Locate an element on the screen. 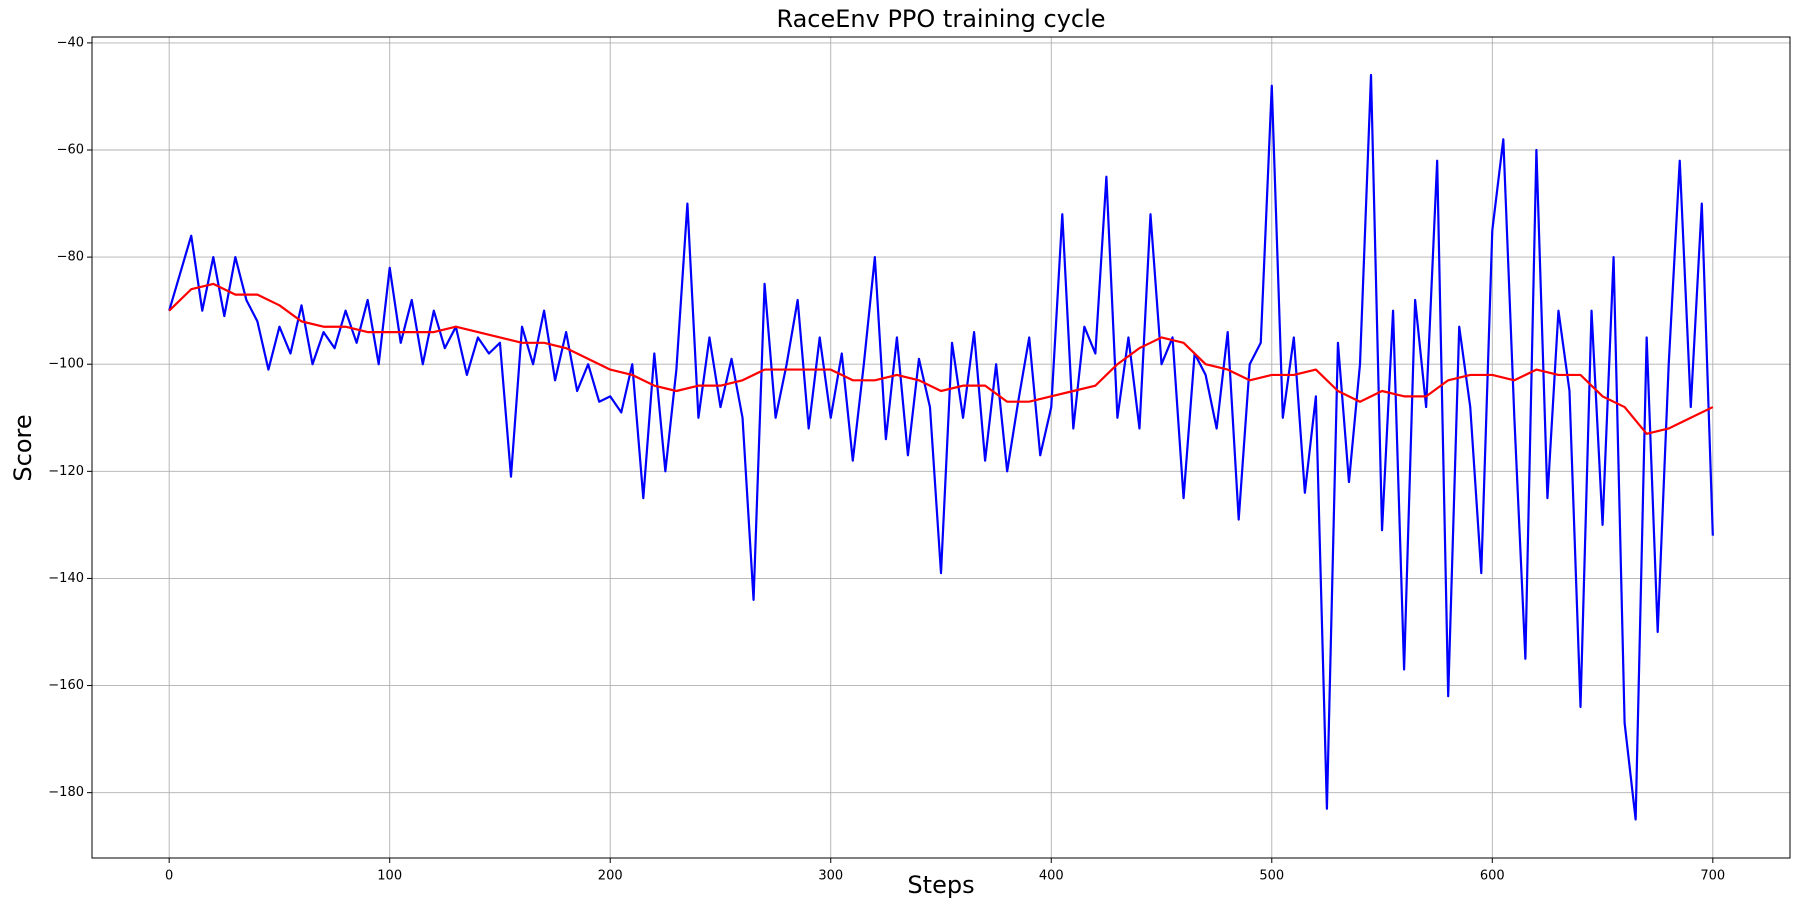 This screenshot has height=900, width=1800. y-tick-label: −80 is located at coordinates (70, 257).